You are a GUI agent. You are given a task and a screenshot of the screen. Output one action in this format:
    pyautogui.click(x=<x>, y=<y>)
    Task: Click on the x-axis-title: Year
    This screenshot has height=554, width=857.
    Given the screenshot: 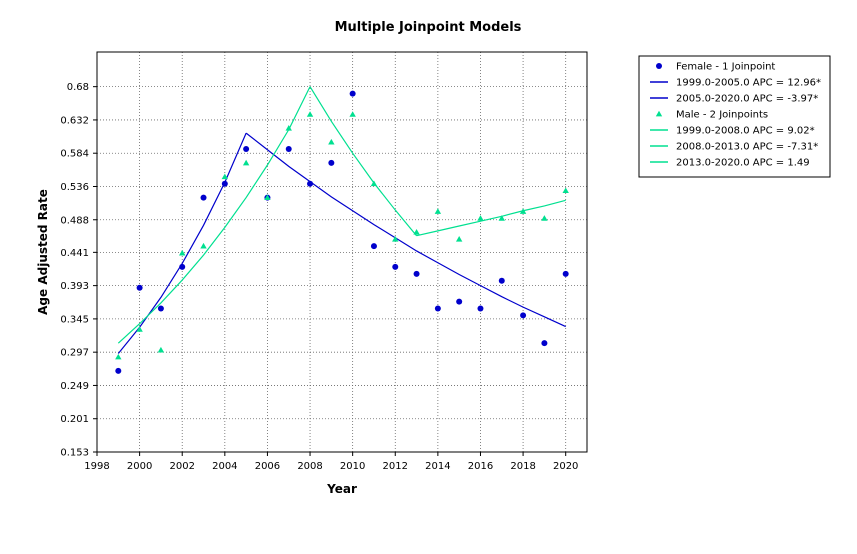 What is the action you would take?
    pyautogui.click(x=341, y=489)
    